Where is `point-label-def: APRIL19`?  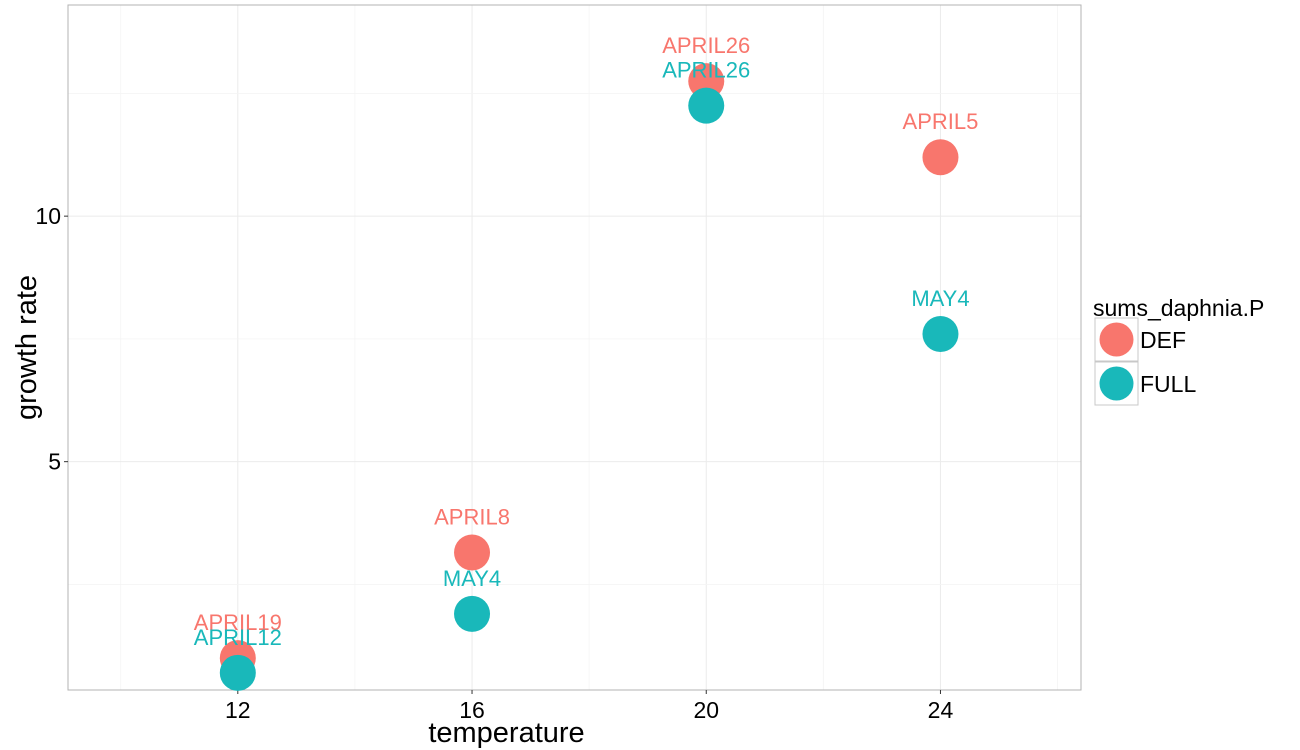
point-label-def: APRIL19 is located at coordinates (238, 622).